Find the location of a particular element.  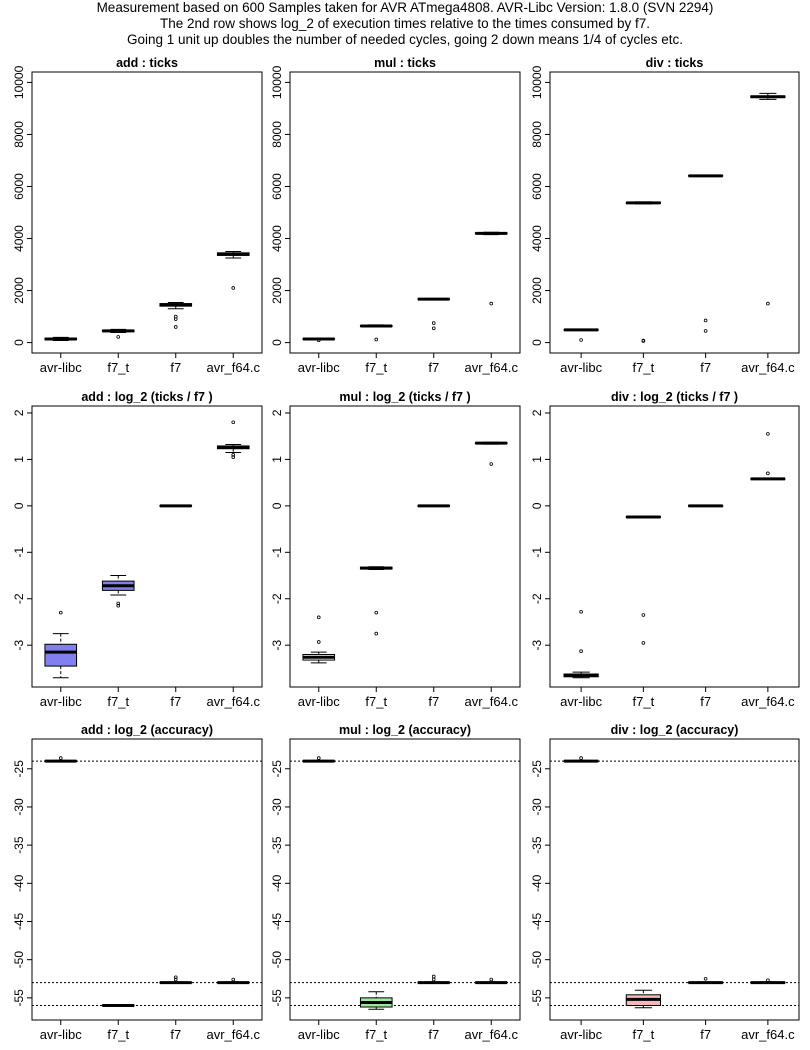

panel-title: add : log_2 (accuracy) is located at coordinates (147, 730).